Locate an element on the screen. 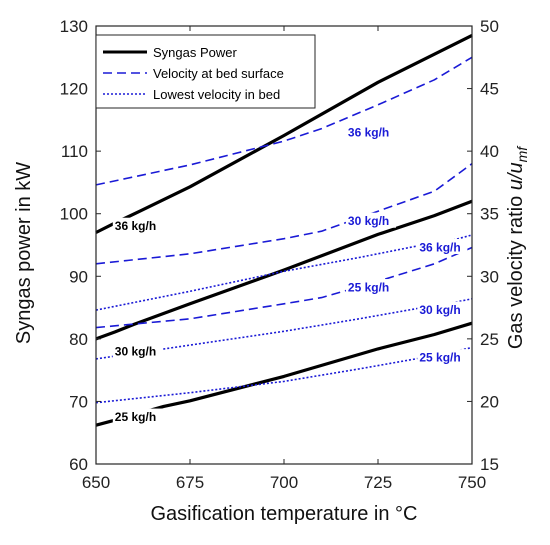 This screenshot has width=550, height=545. legend-label-surface: Velocity at bed surface is located at coordinates (218, 73).